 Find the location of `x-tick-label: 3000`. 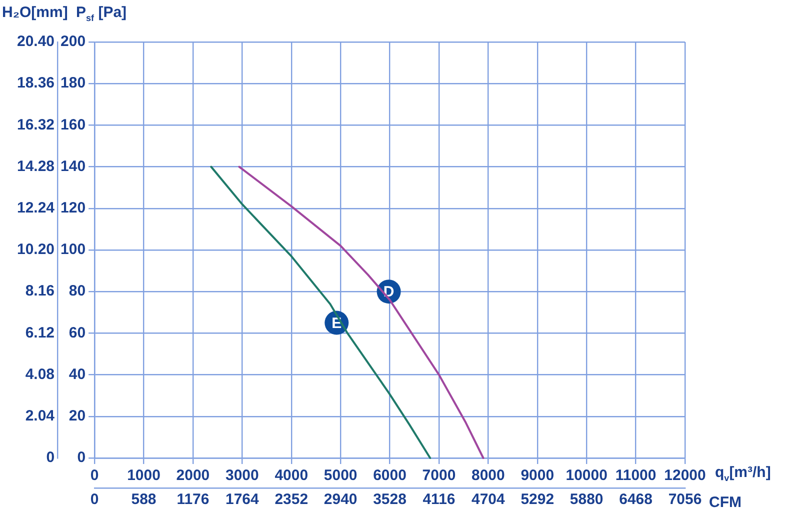

x-tick-label: 3000 is located at coordinates (242, 475).